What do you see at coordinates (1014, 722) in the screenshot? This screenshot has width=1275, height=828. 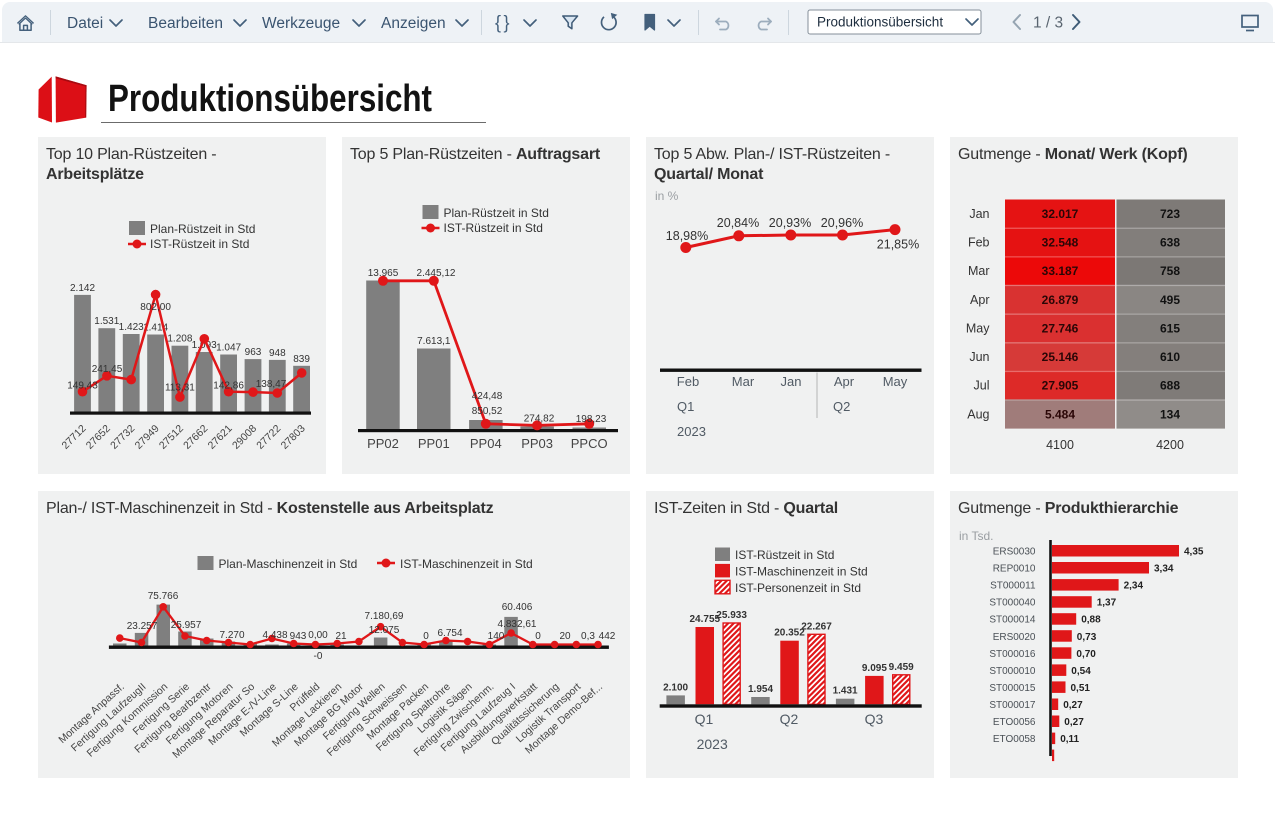 I see `svg-text: ETO0056` at bounding box center [1014, 722].